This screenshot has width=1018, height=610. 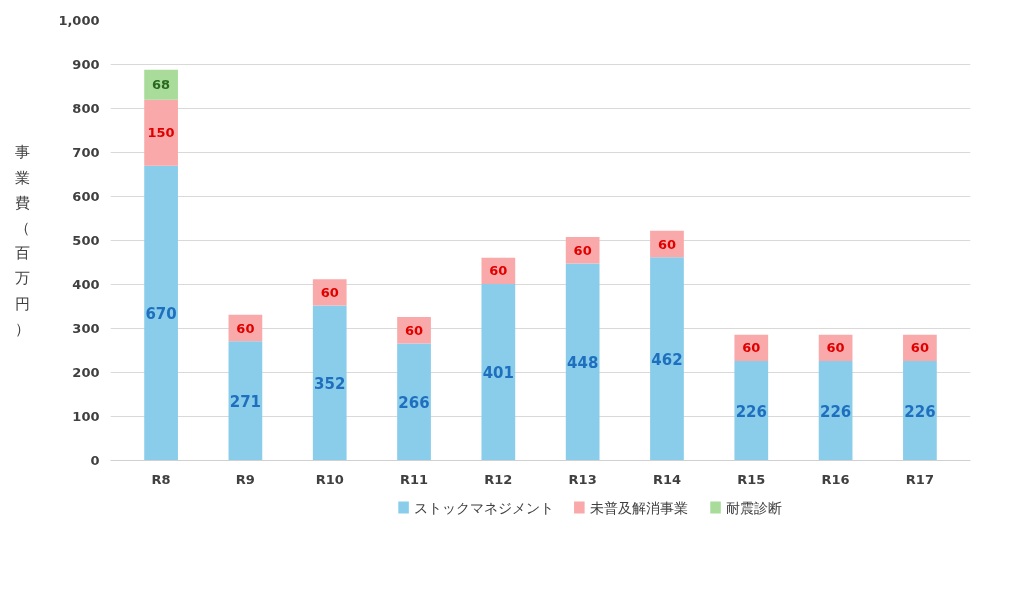 I want to click on data-label: 670, so click(x=161, y=314).